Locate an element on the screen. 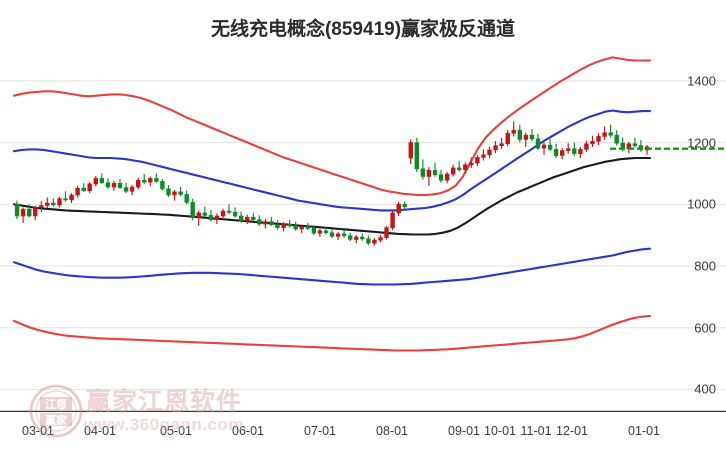  x-tick-label: 07-01 is located at coordinates (320, 431).